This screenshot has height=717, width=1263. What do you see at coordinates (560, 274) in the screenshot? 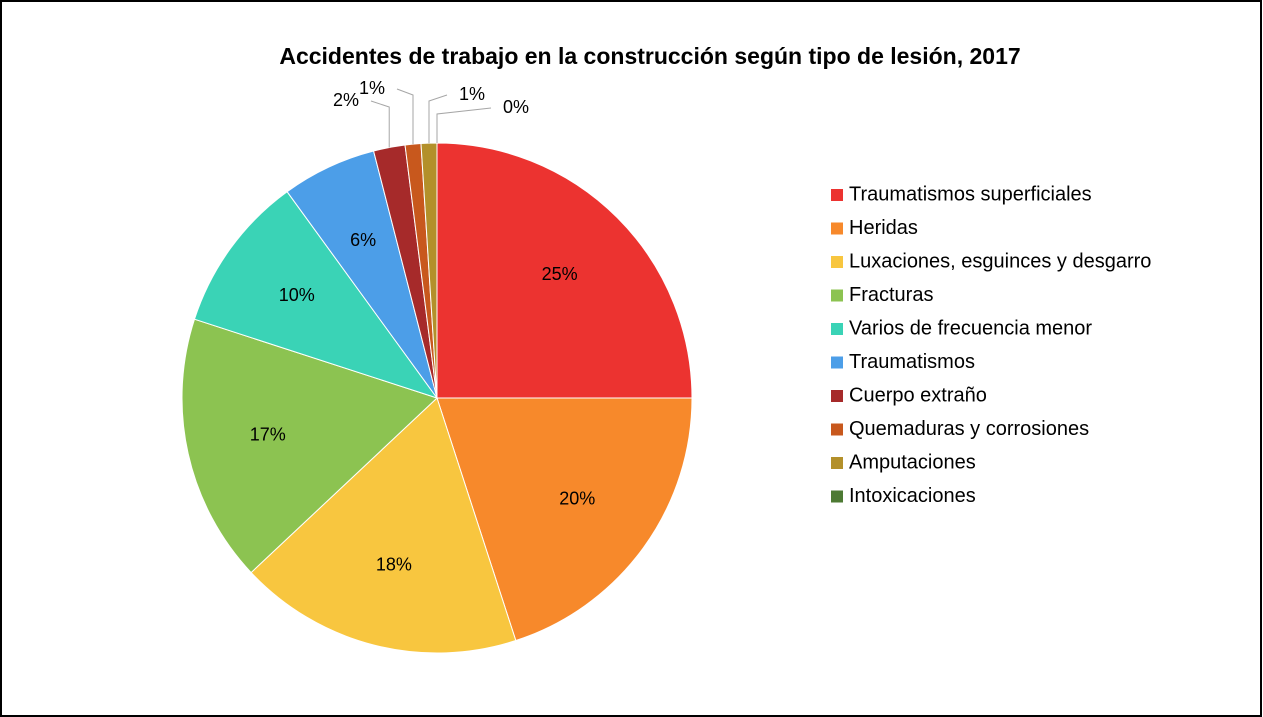
I see `data-label: 25%` at bounding box center [560, 274].